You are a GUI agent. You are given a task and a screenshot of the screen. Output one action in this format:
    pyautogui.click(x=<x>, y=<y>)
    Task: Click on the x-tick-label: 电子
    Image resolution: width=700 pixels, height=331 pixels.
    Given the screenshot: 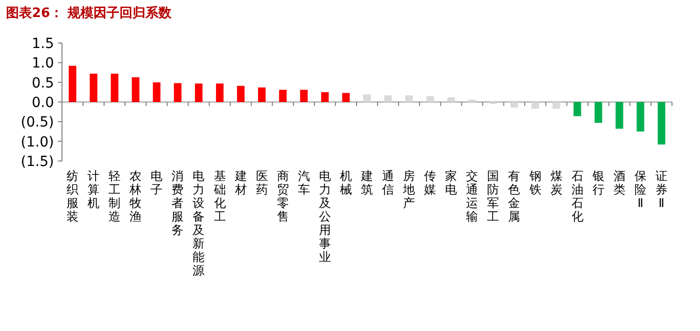 What is the action you would take?
    pyautogui.click(x=156, y=182)
    